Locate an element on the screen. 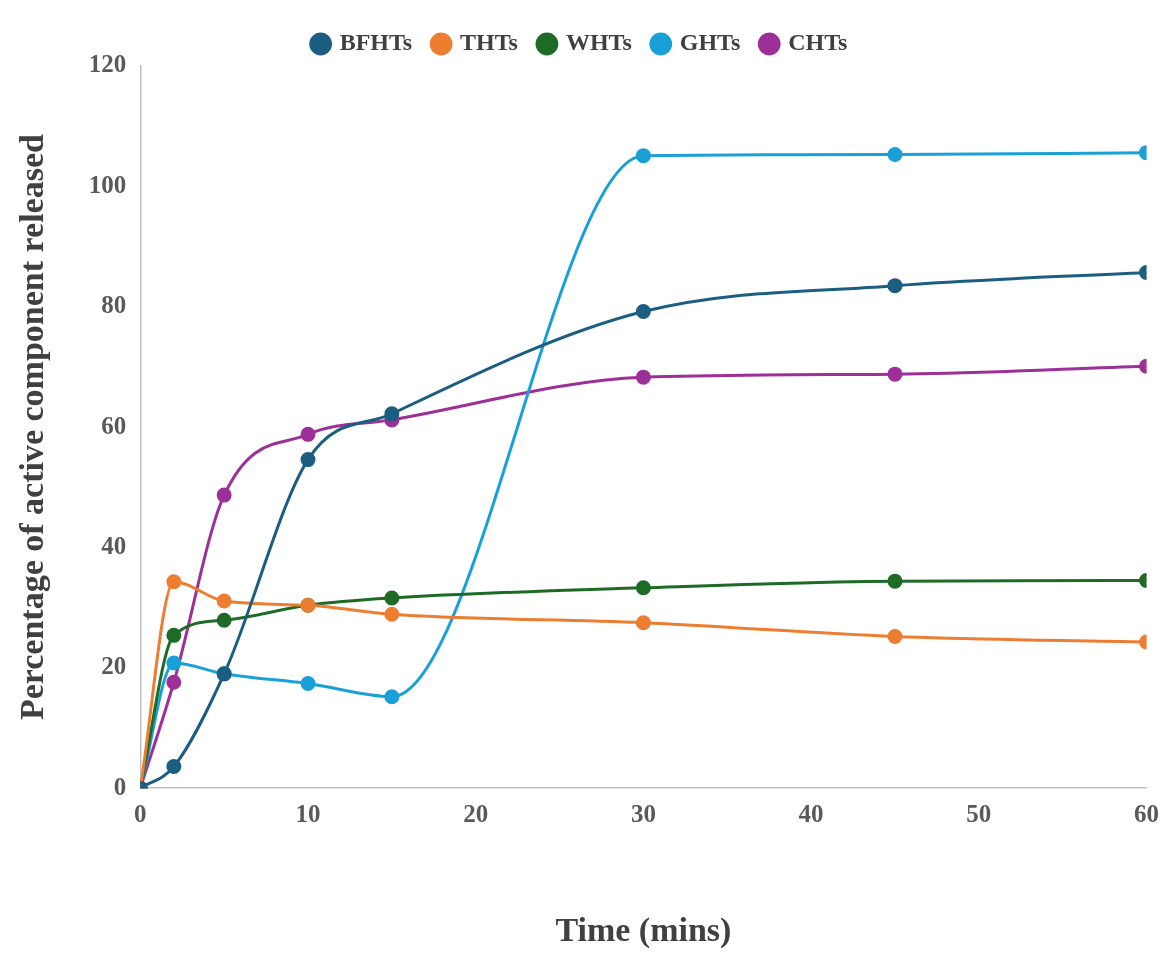  x-tick-label: 20 is located at coordinates (476, 813).